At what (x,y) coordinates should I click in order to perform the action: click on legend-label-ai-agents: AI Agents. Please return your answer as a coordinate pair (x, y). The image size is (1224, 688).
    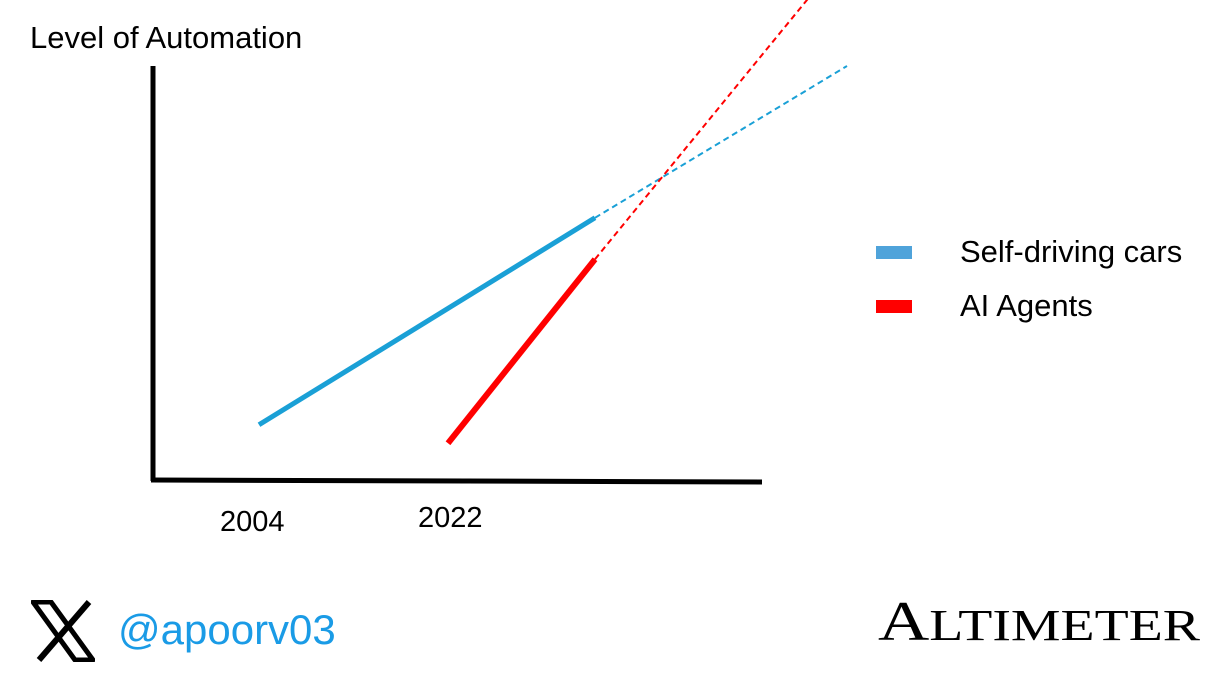
    Looking at the image, I should click on (1026, 305).